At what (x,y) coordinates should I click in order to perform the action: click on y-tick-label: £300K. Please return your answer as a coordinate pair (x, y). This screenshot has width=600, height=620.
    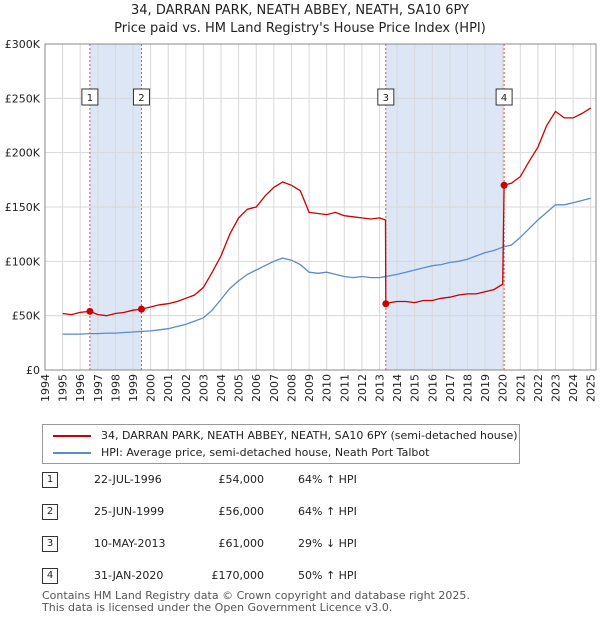
    Looking at the image, I should click on (23, 44).